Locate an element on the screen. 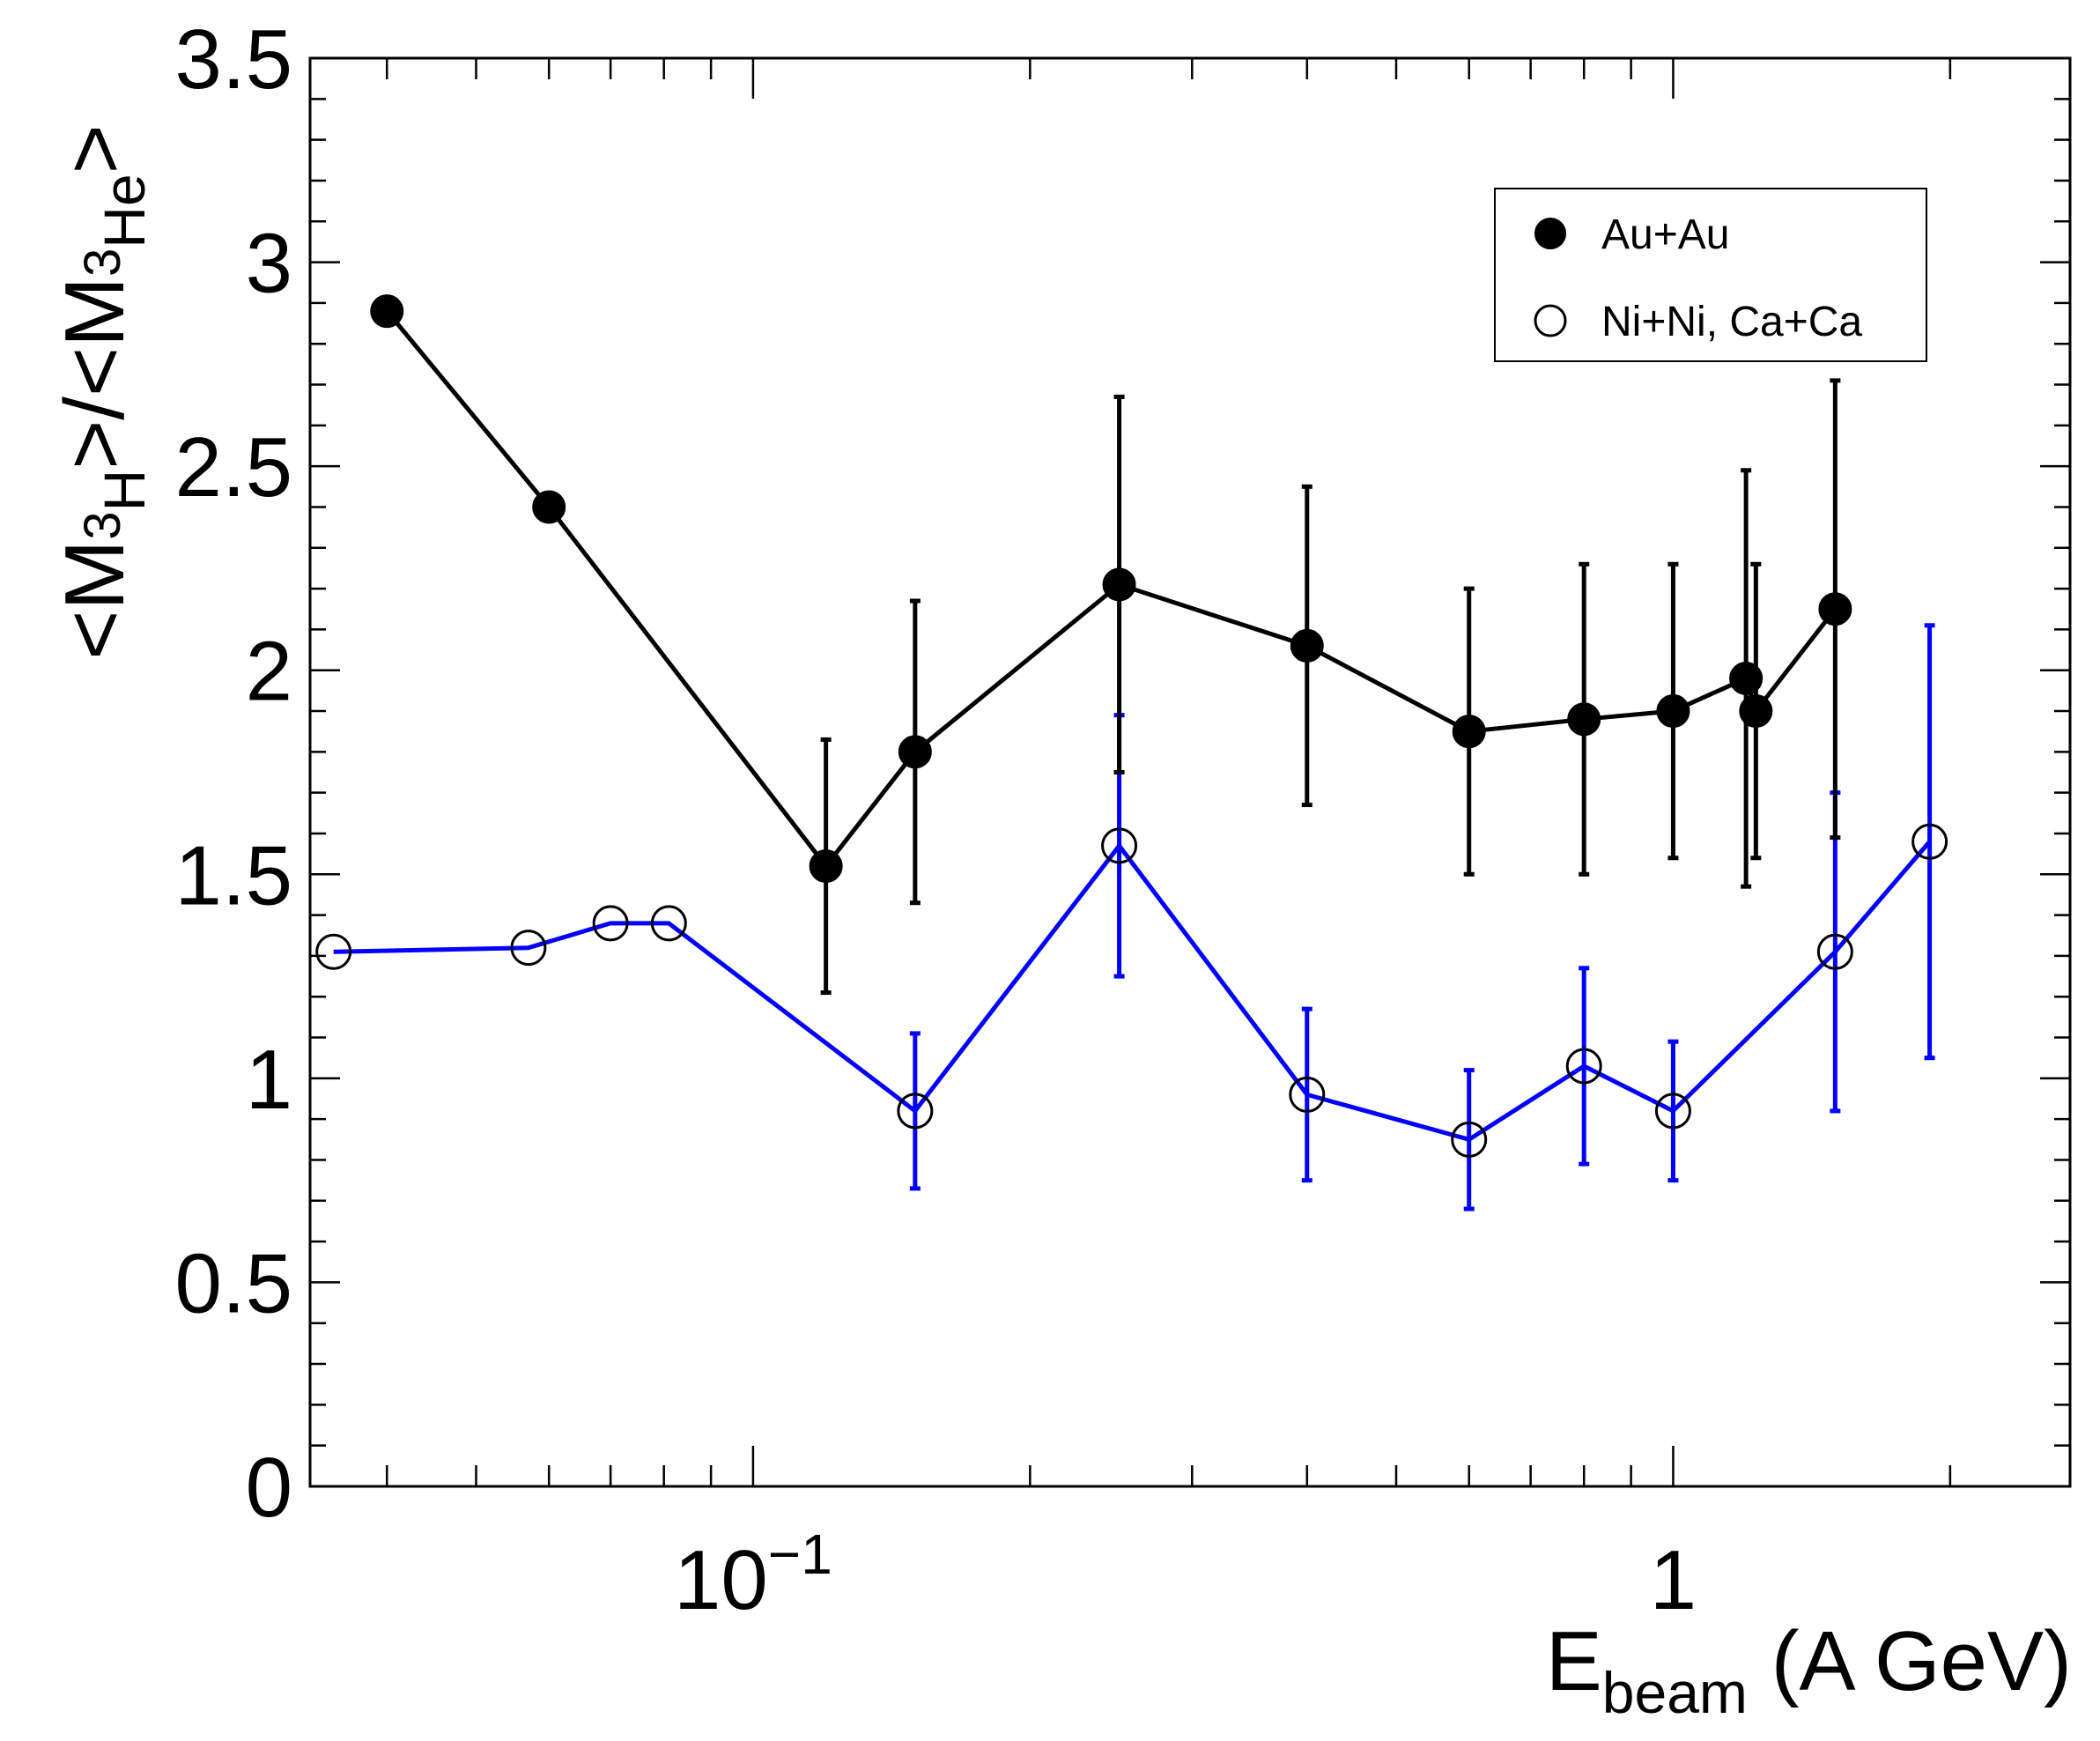 The width and height of the screenshot is (2100, 1741). y-axis-title-sup2: 3 is located at coordinates (102, 262).